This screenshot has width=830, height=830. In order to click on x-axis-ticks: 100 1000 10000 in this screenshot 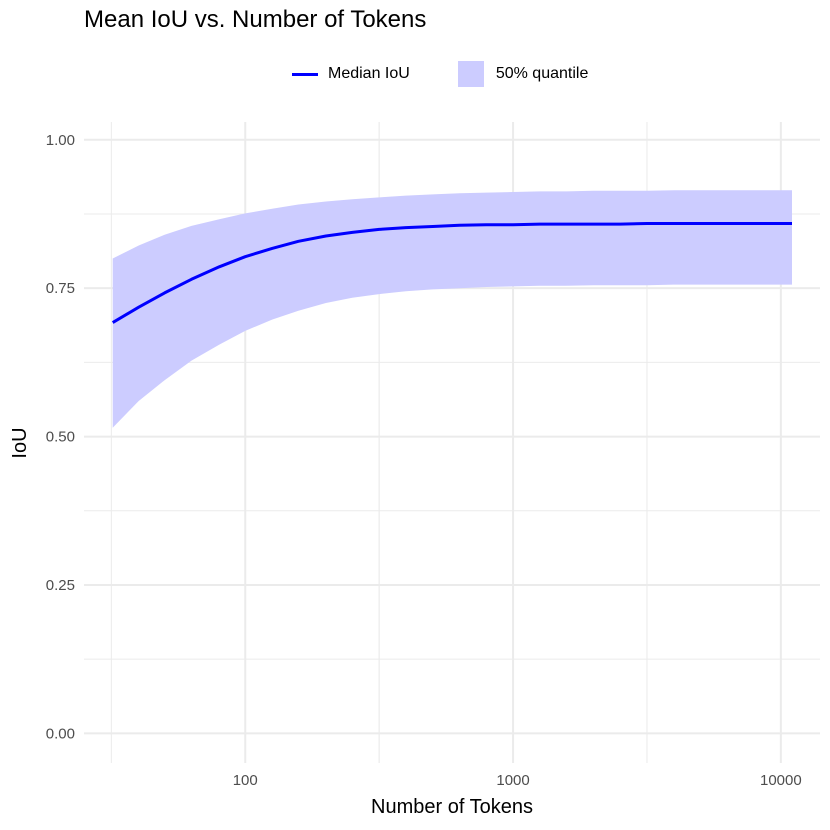, I will do `click(517, 780)`.